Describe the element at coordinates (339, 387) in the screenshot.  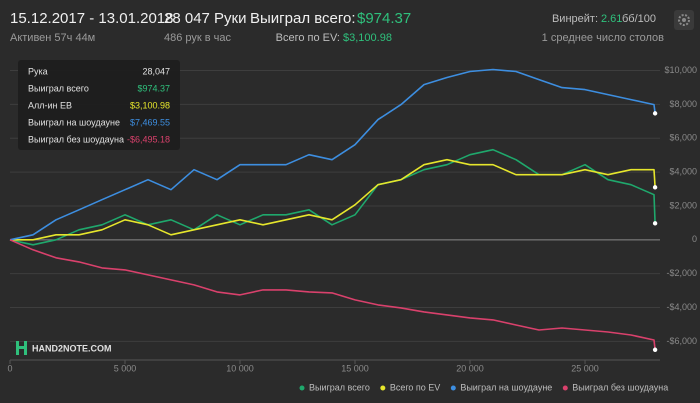
I see `legend-label: Выиграл всего` at that location.